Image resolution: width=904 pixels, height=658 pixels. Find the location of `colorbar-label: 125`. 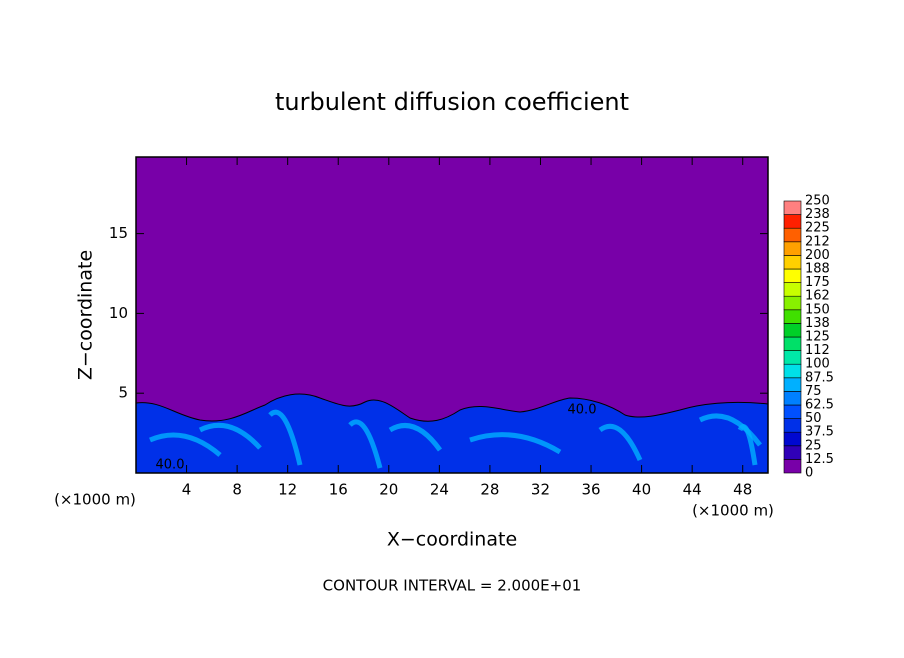

colorbar-label: 125 is located at coordinates (817, 337).